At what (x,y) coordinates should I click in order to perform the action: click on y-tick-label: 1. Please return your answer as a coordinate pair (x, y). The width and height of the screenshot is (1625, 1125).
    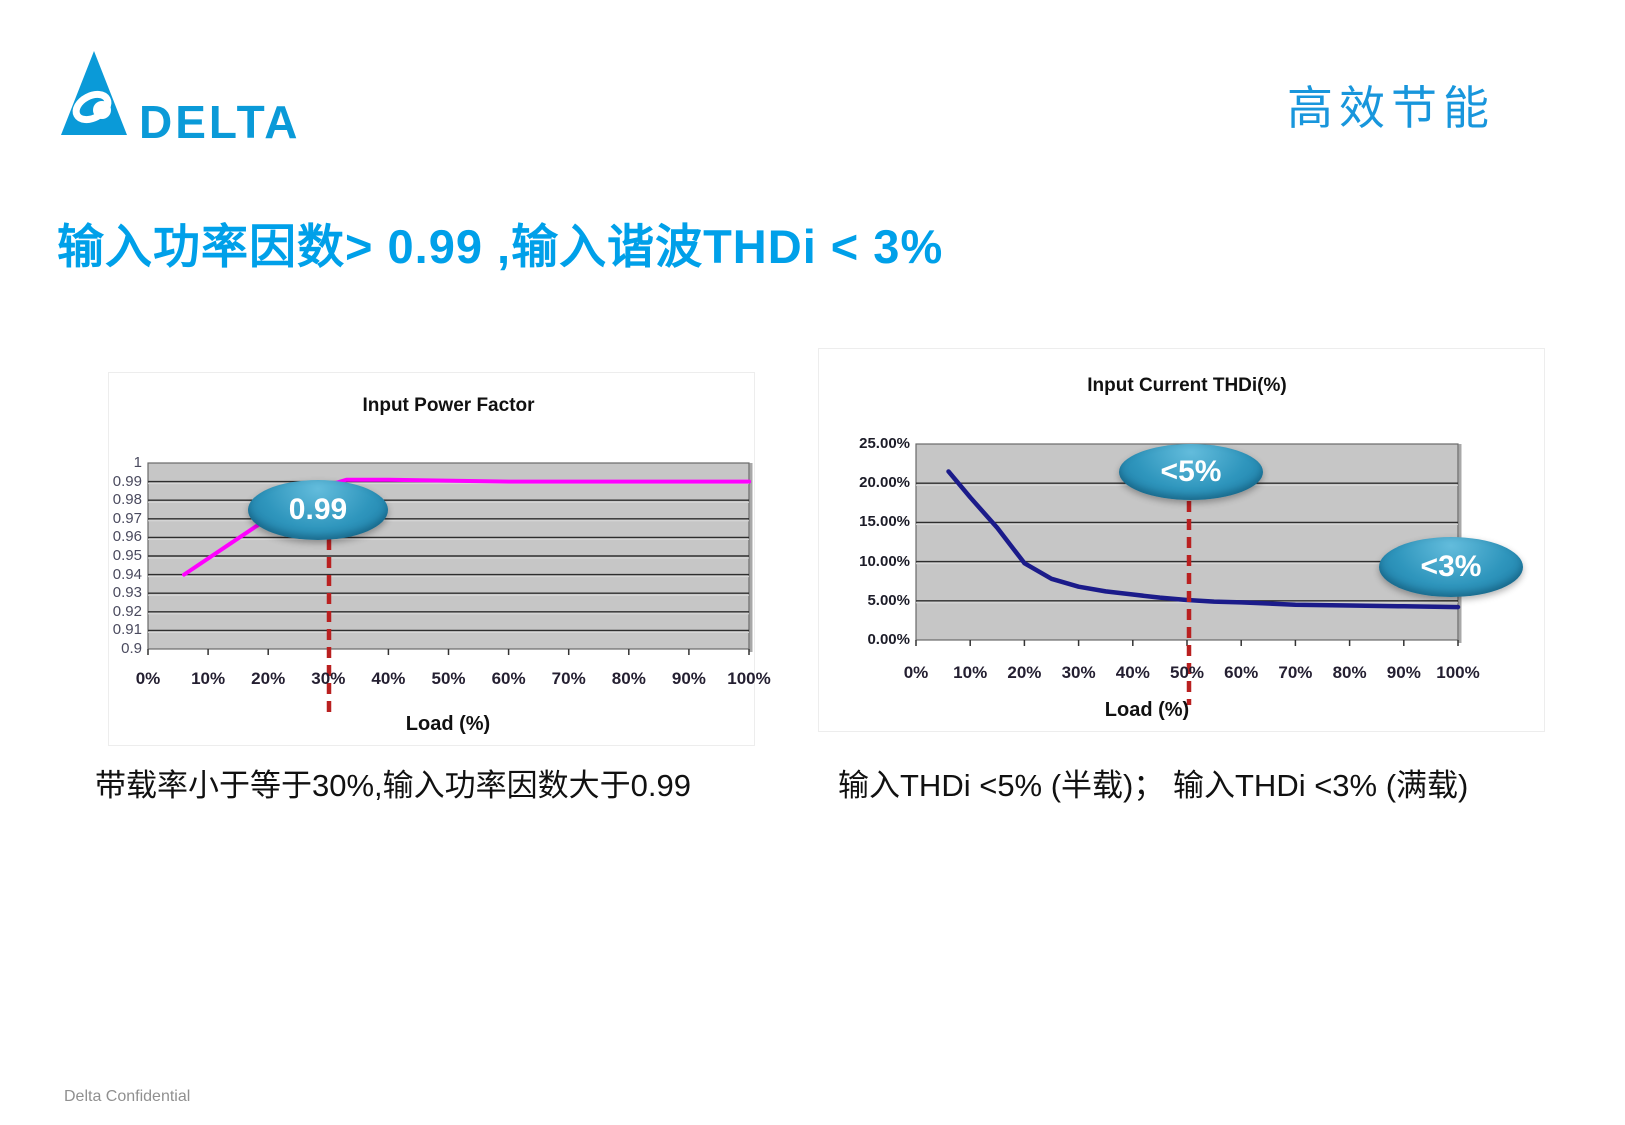
    Looking at the image, I should click on (137, 462).